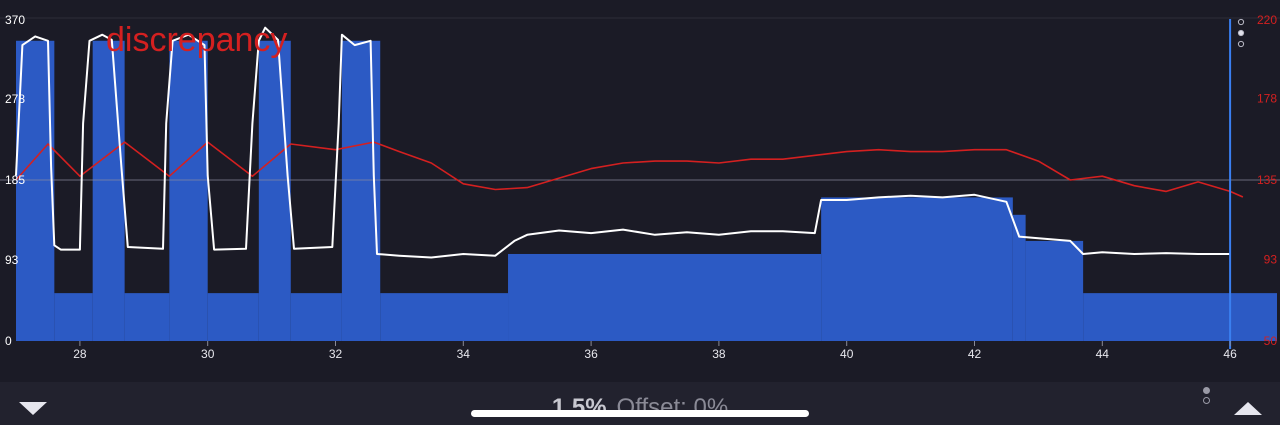 Image resolution: width=1280 pixels, height=425 pixels. What do you see at coordinates (15, 20) in the screenshot?
I see `left-tick-label: 370` at bounding box center [15, 20].